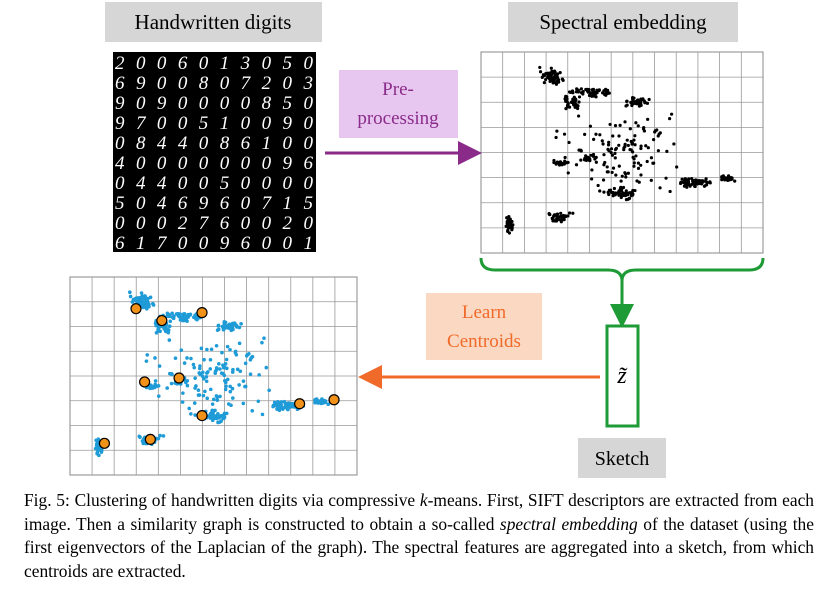  I want to click on sketch-symbol: z̃, so click(622, 376).